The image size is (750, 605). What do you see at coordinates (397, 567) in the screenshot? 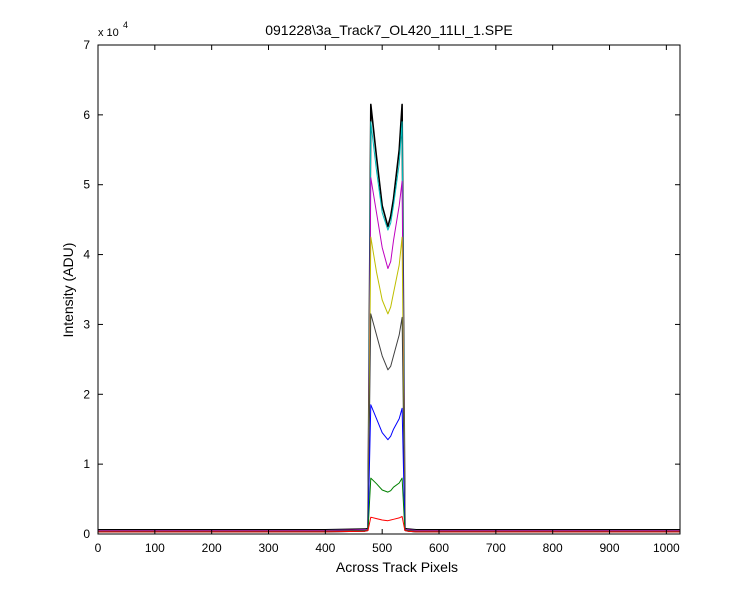
I see `x-axis-label: Across Track Pixels` at bounding box center [397, 567].